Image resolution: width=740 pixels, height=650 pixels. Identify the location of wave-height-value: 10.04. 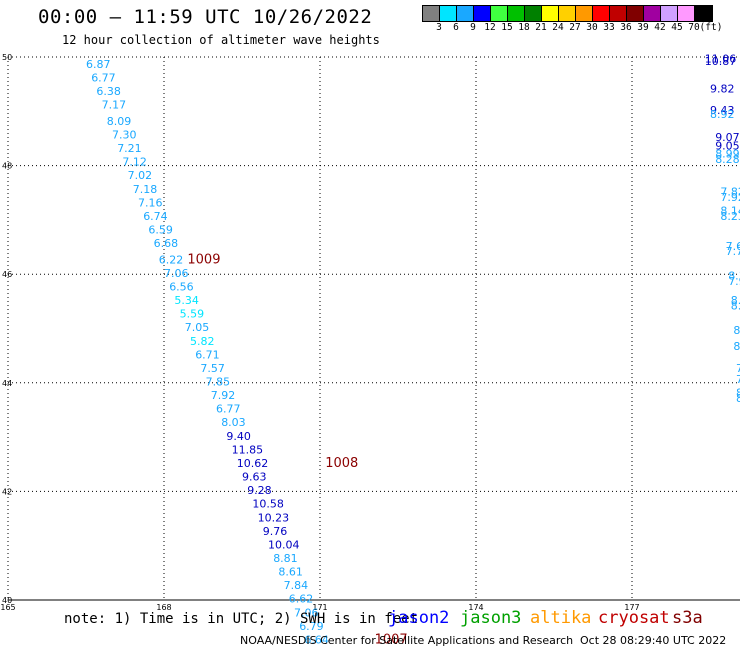
(284, 544).